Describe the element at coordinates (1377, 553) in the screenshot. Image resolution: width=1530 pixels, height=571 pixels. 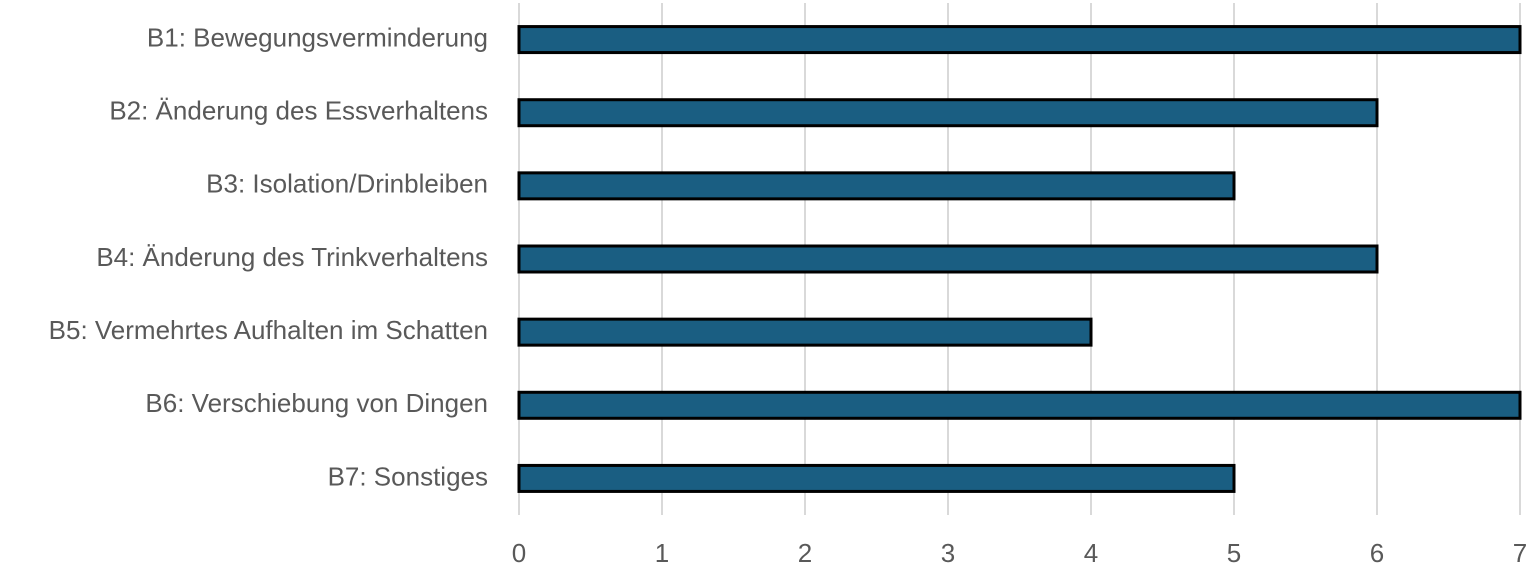
I see `x-tick-label: 6` at that location.